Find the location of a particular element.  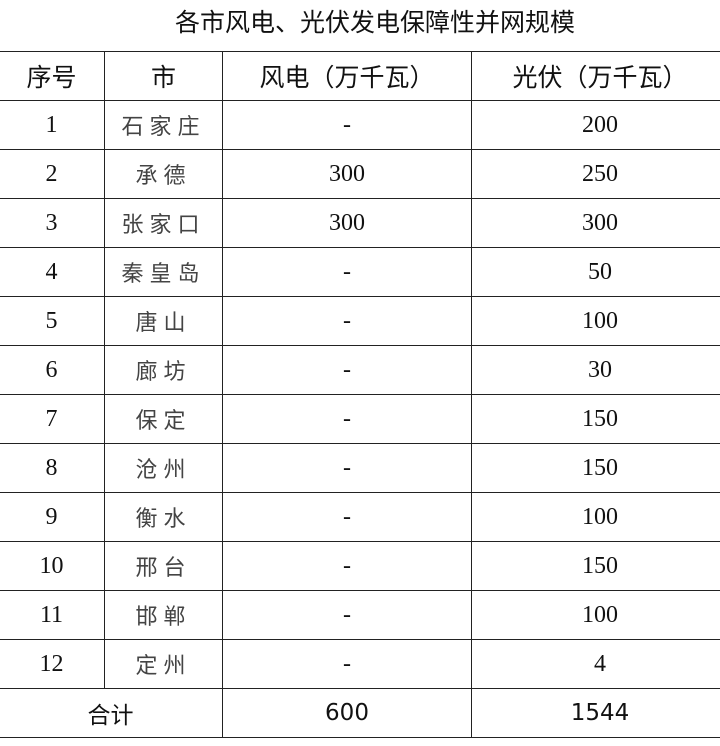

table-row: 9 衡水 -100 is located at coordinates (360, 517).